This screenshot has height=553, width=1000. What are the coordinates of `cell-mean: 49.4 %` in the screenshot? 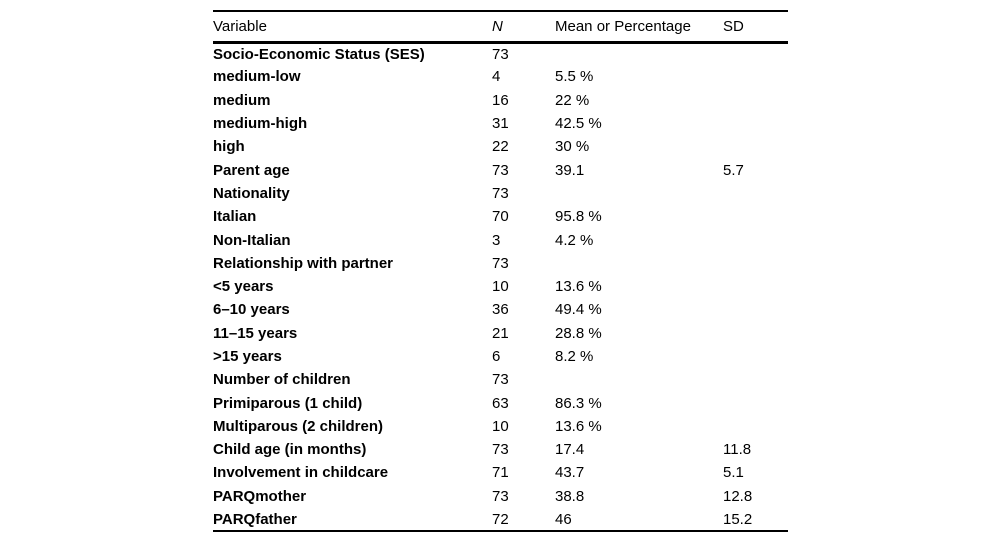 It's located at (578, 310).